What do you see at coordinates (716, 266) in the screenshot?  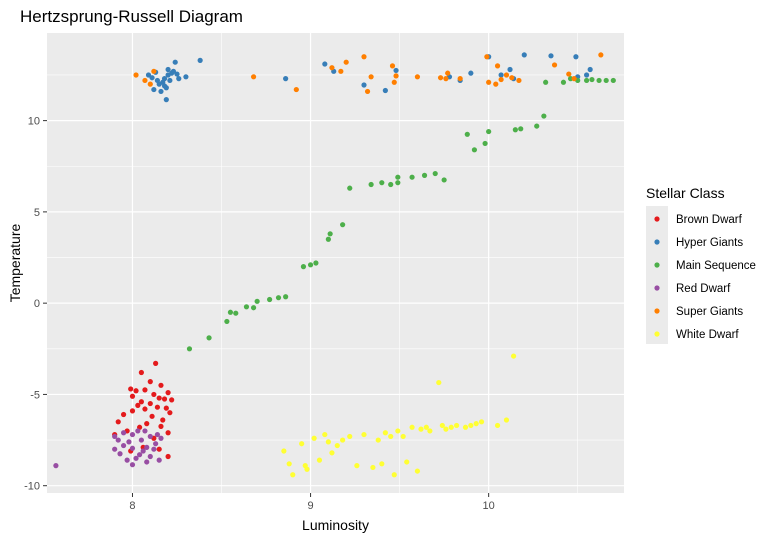 I see `legend-label-main-sequence: Main Sequence` at bounding box center [716, 266].